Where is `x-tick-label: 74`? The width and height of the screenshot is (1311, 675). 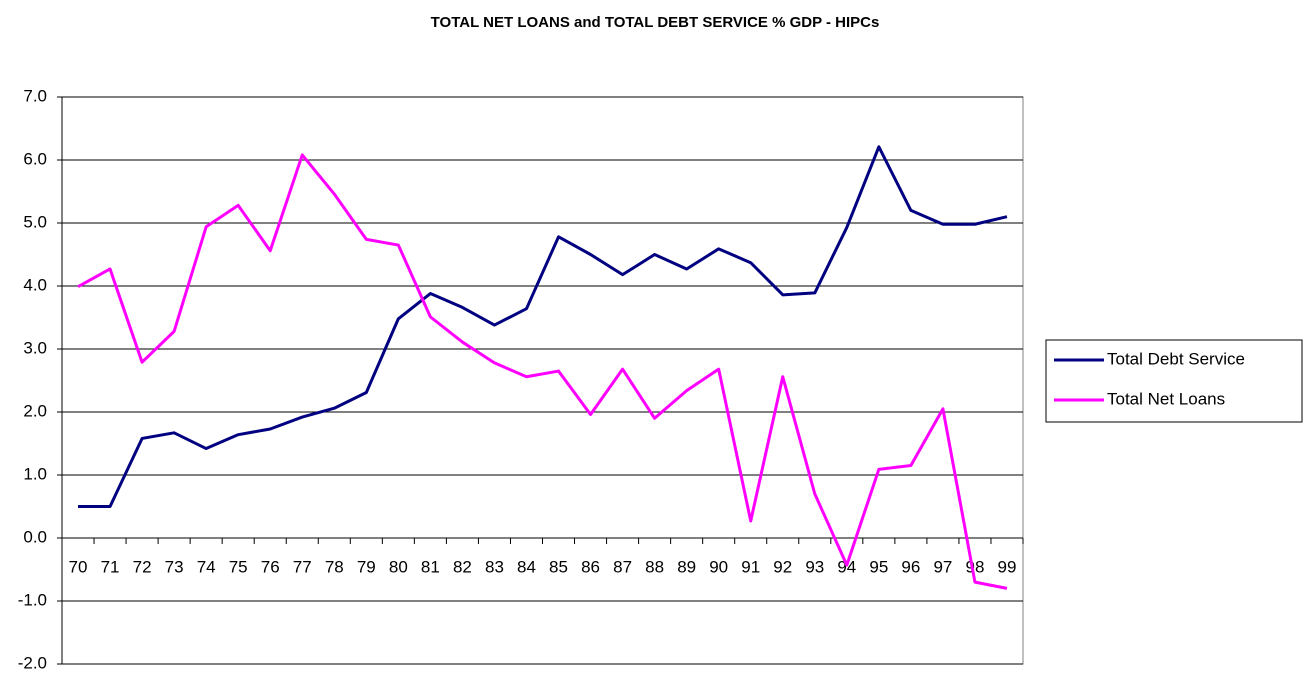
x-tick-label: 74 is located at coordinates (206, 566).